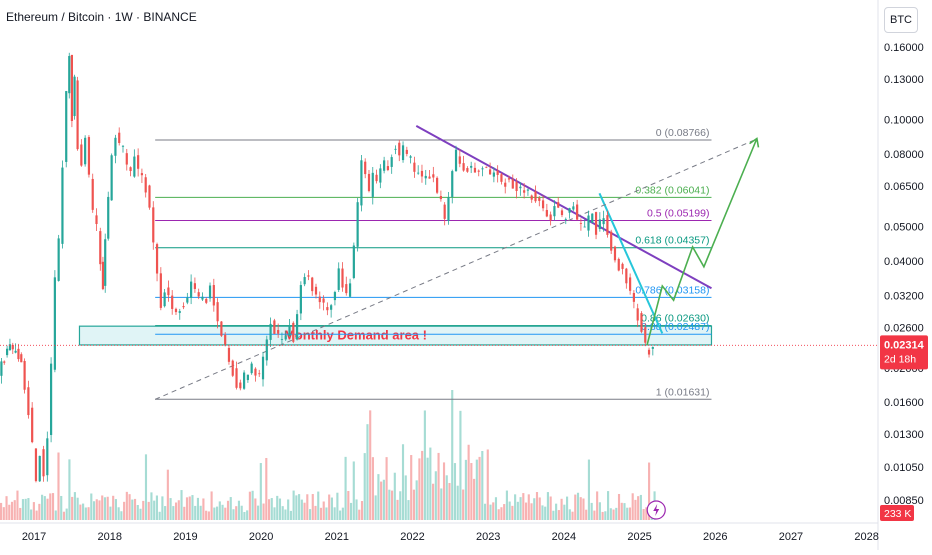  What do you see at coordinates (897, 514) in the screenshot?
I see `volume-tag-value: 233 K` at bounding box center [897, 514].